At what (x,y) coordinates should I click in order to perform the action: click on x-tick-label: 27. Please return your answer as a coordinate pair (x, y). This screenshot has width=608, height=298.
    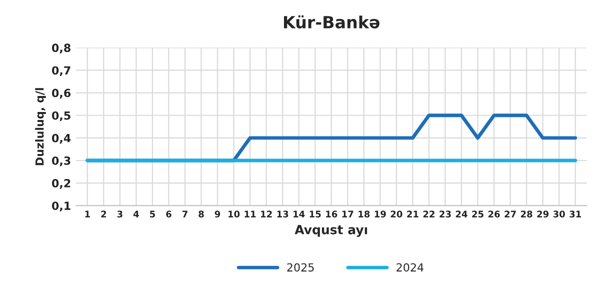
    Looking at the image, I should click on (510, 214).